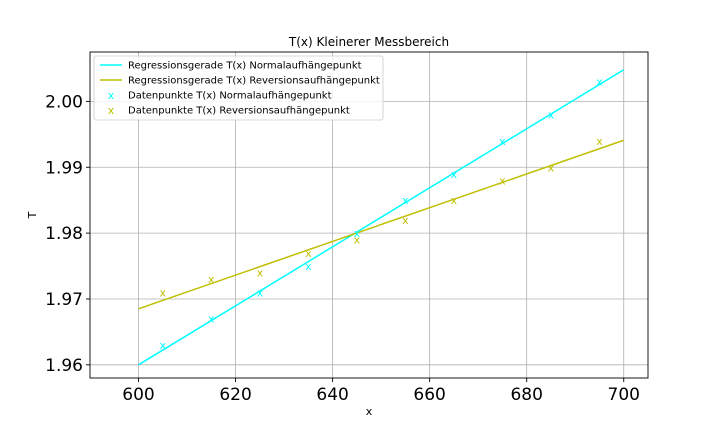 This screenshot has height=432, width=720. Describe the element at coordinates (624, 395) in the screenshot. I see `x-tick-label: 700` at that location.